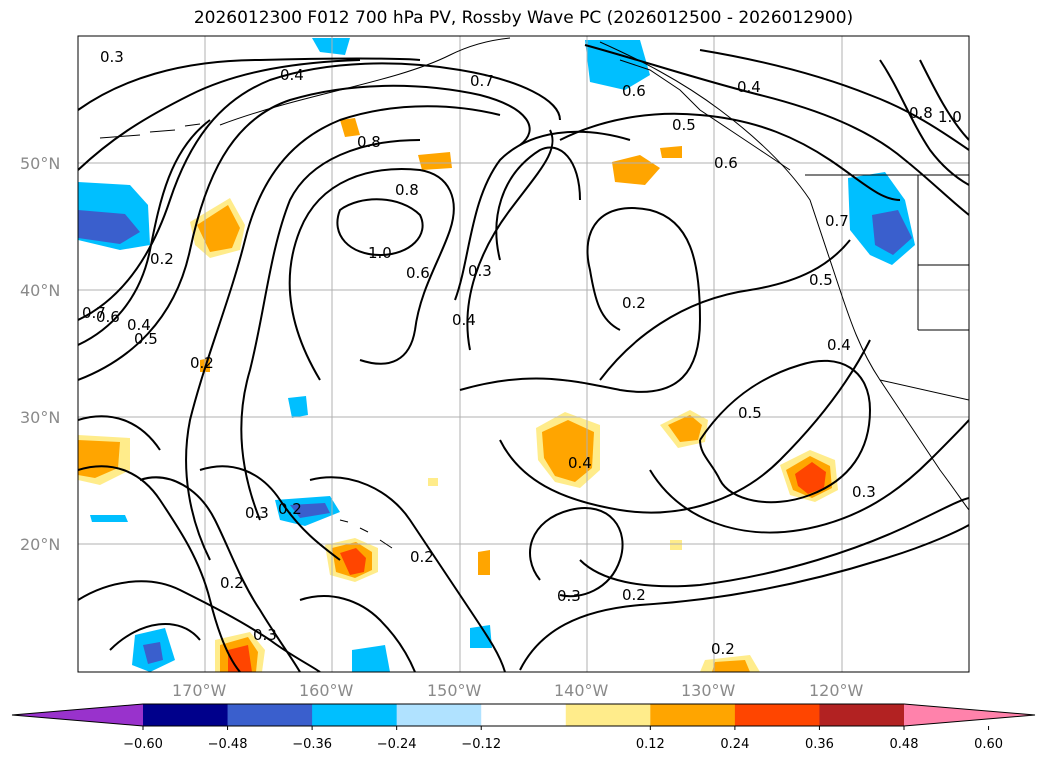  What do you see at coordinates (312, 744) in the screenshot?
I see `colorbar-tick-label: −0.36` at bounding box center [312, 744].